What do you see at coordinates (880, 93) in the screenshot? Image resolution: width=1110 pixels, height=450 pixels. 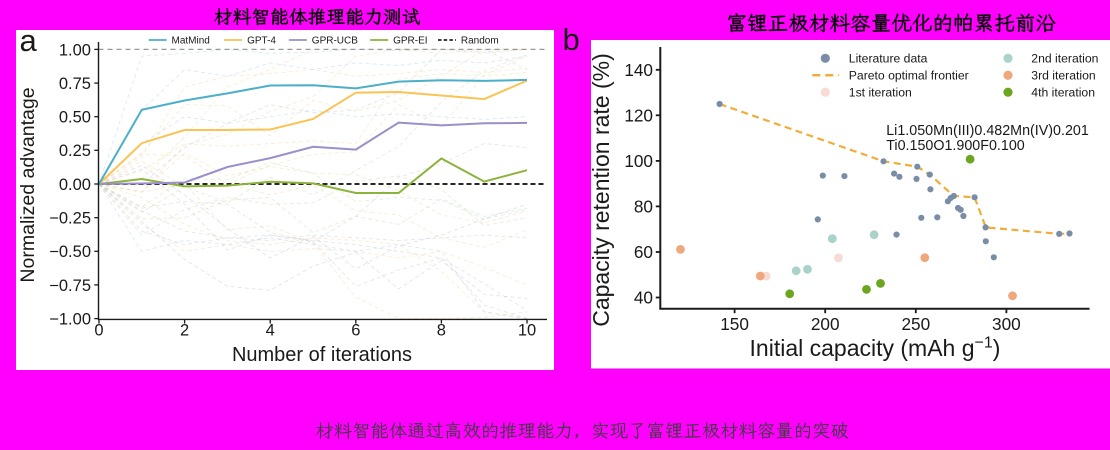 I see `svg-text: 1st iteration` at bounding box center [880, 93].